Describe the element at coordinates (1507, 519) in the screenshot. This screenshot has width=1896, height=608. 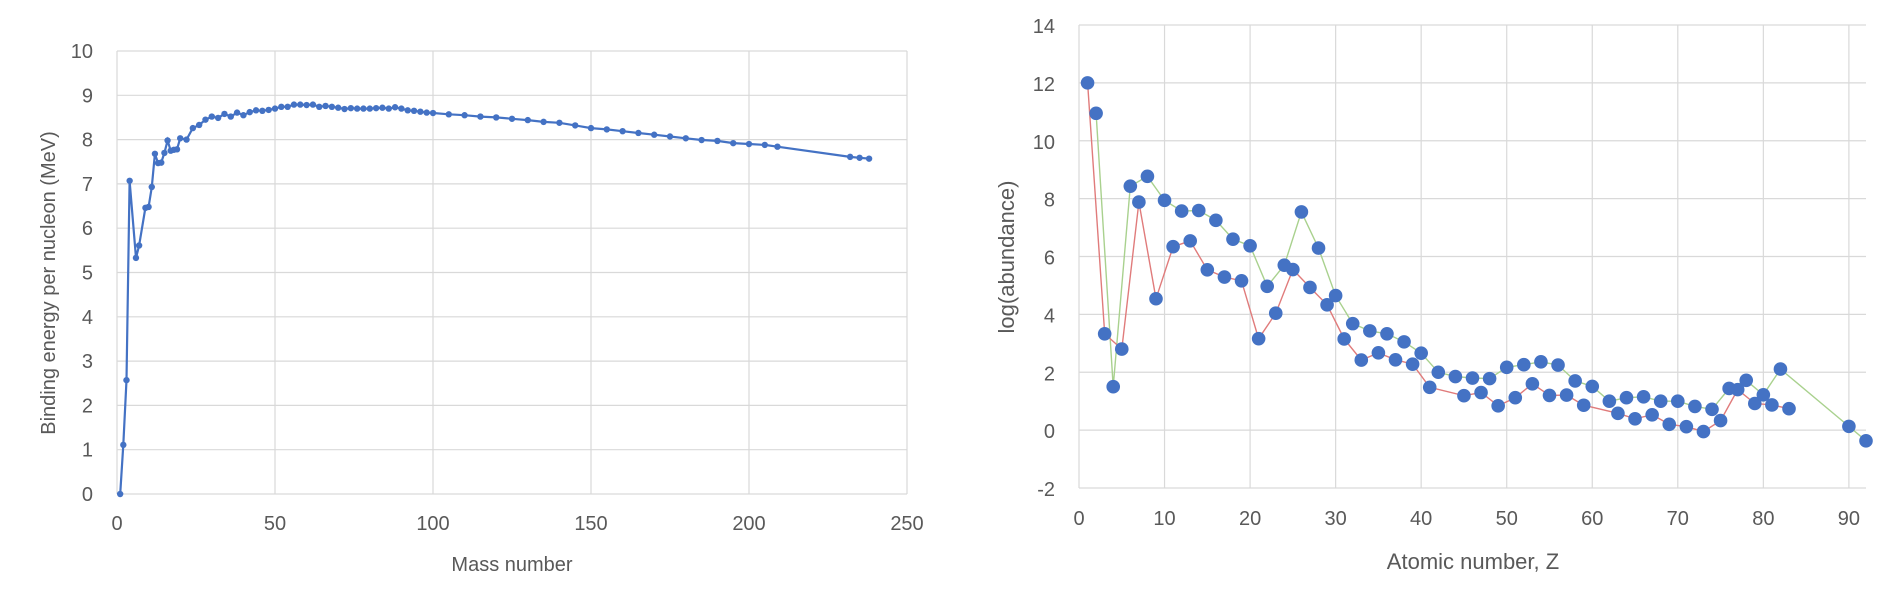
I see `chart2-x-tick-label: 50` at that location.